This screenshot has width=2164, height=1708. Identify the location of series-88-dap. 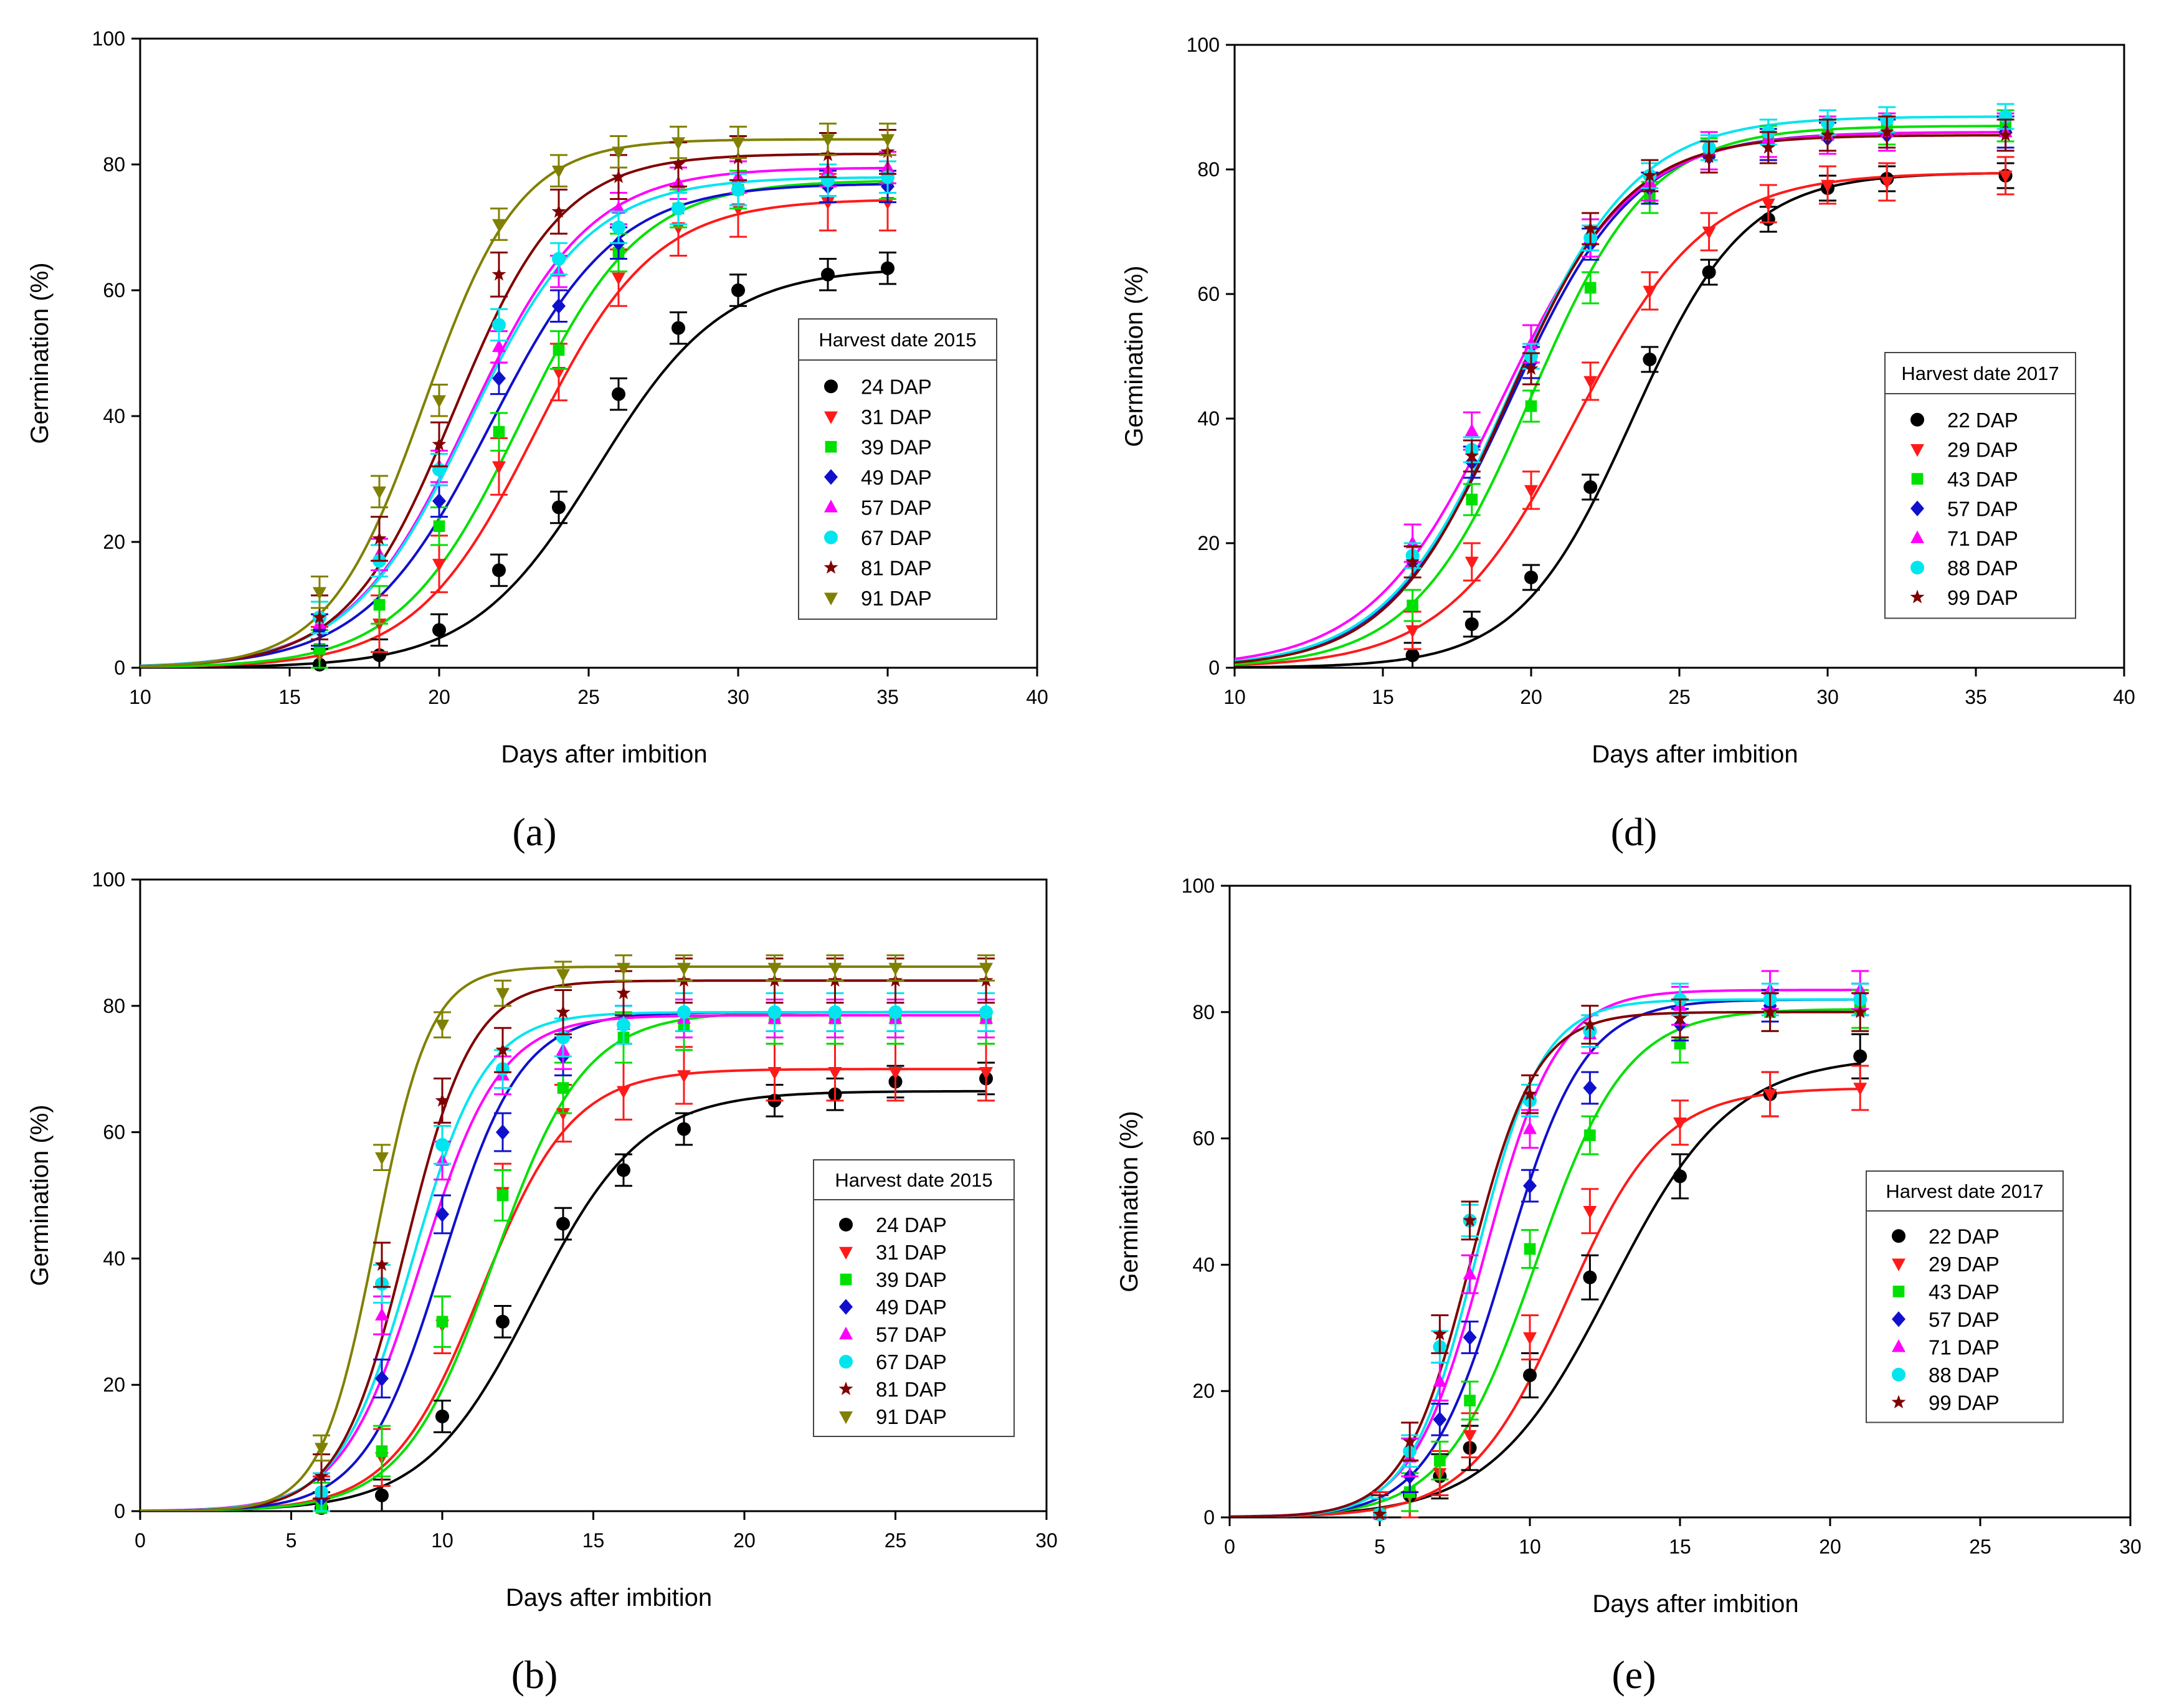
(1620, 1251).